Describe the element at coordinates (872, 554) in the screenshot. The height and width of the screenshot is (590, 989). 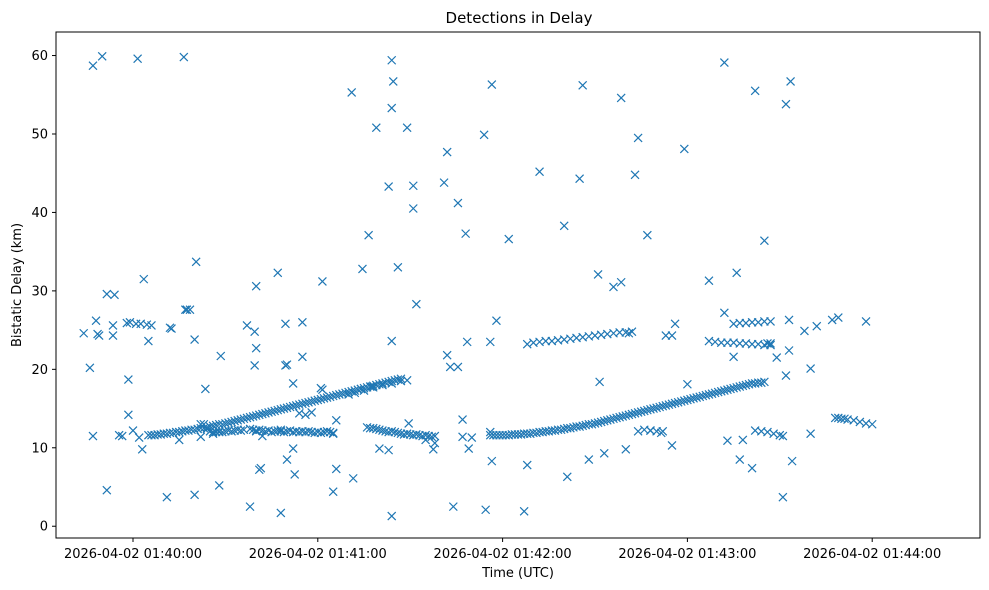
I see `x-tick-label: 2026-04-02 01:44:00` at that location.